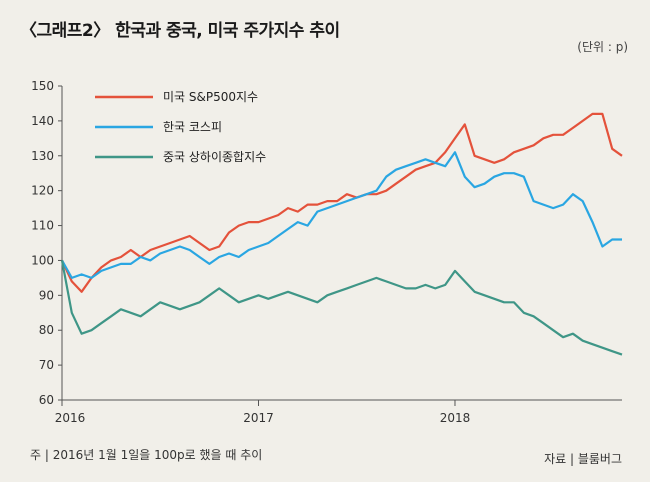 The width and height of the screenshot is (650, 482). What do you see at coordinates (146, 455) in the screenshot?
I see `footnote: 주 | 2016년 1월 1일을 100p로 했을 때 추이` at bounding box center [146, 455].